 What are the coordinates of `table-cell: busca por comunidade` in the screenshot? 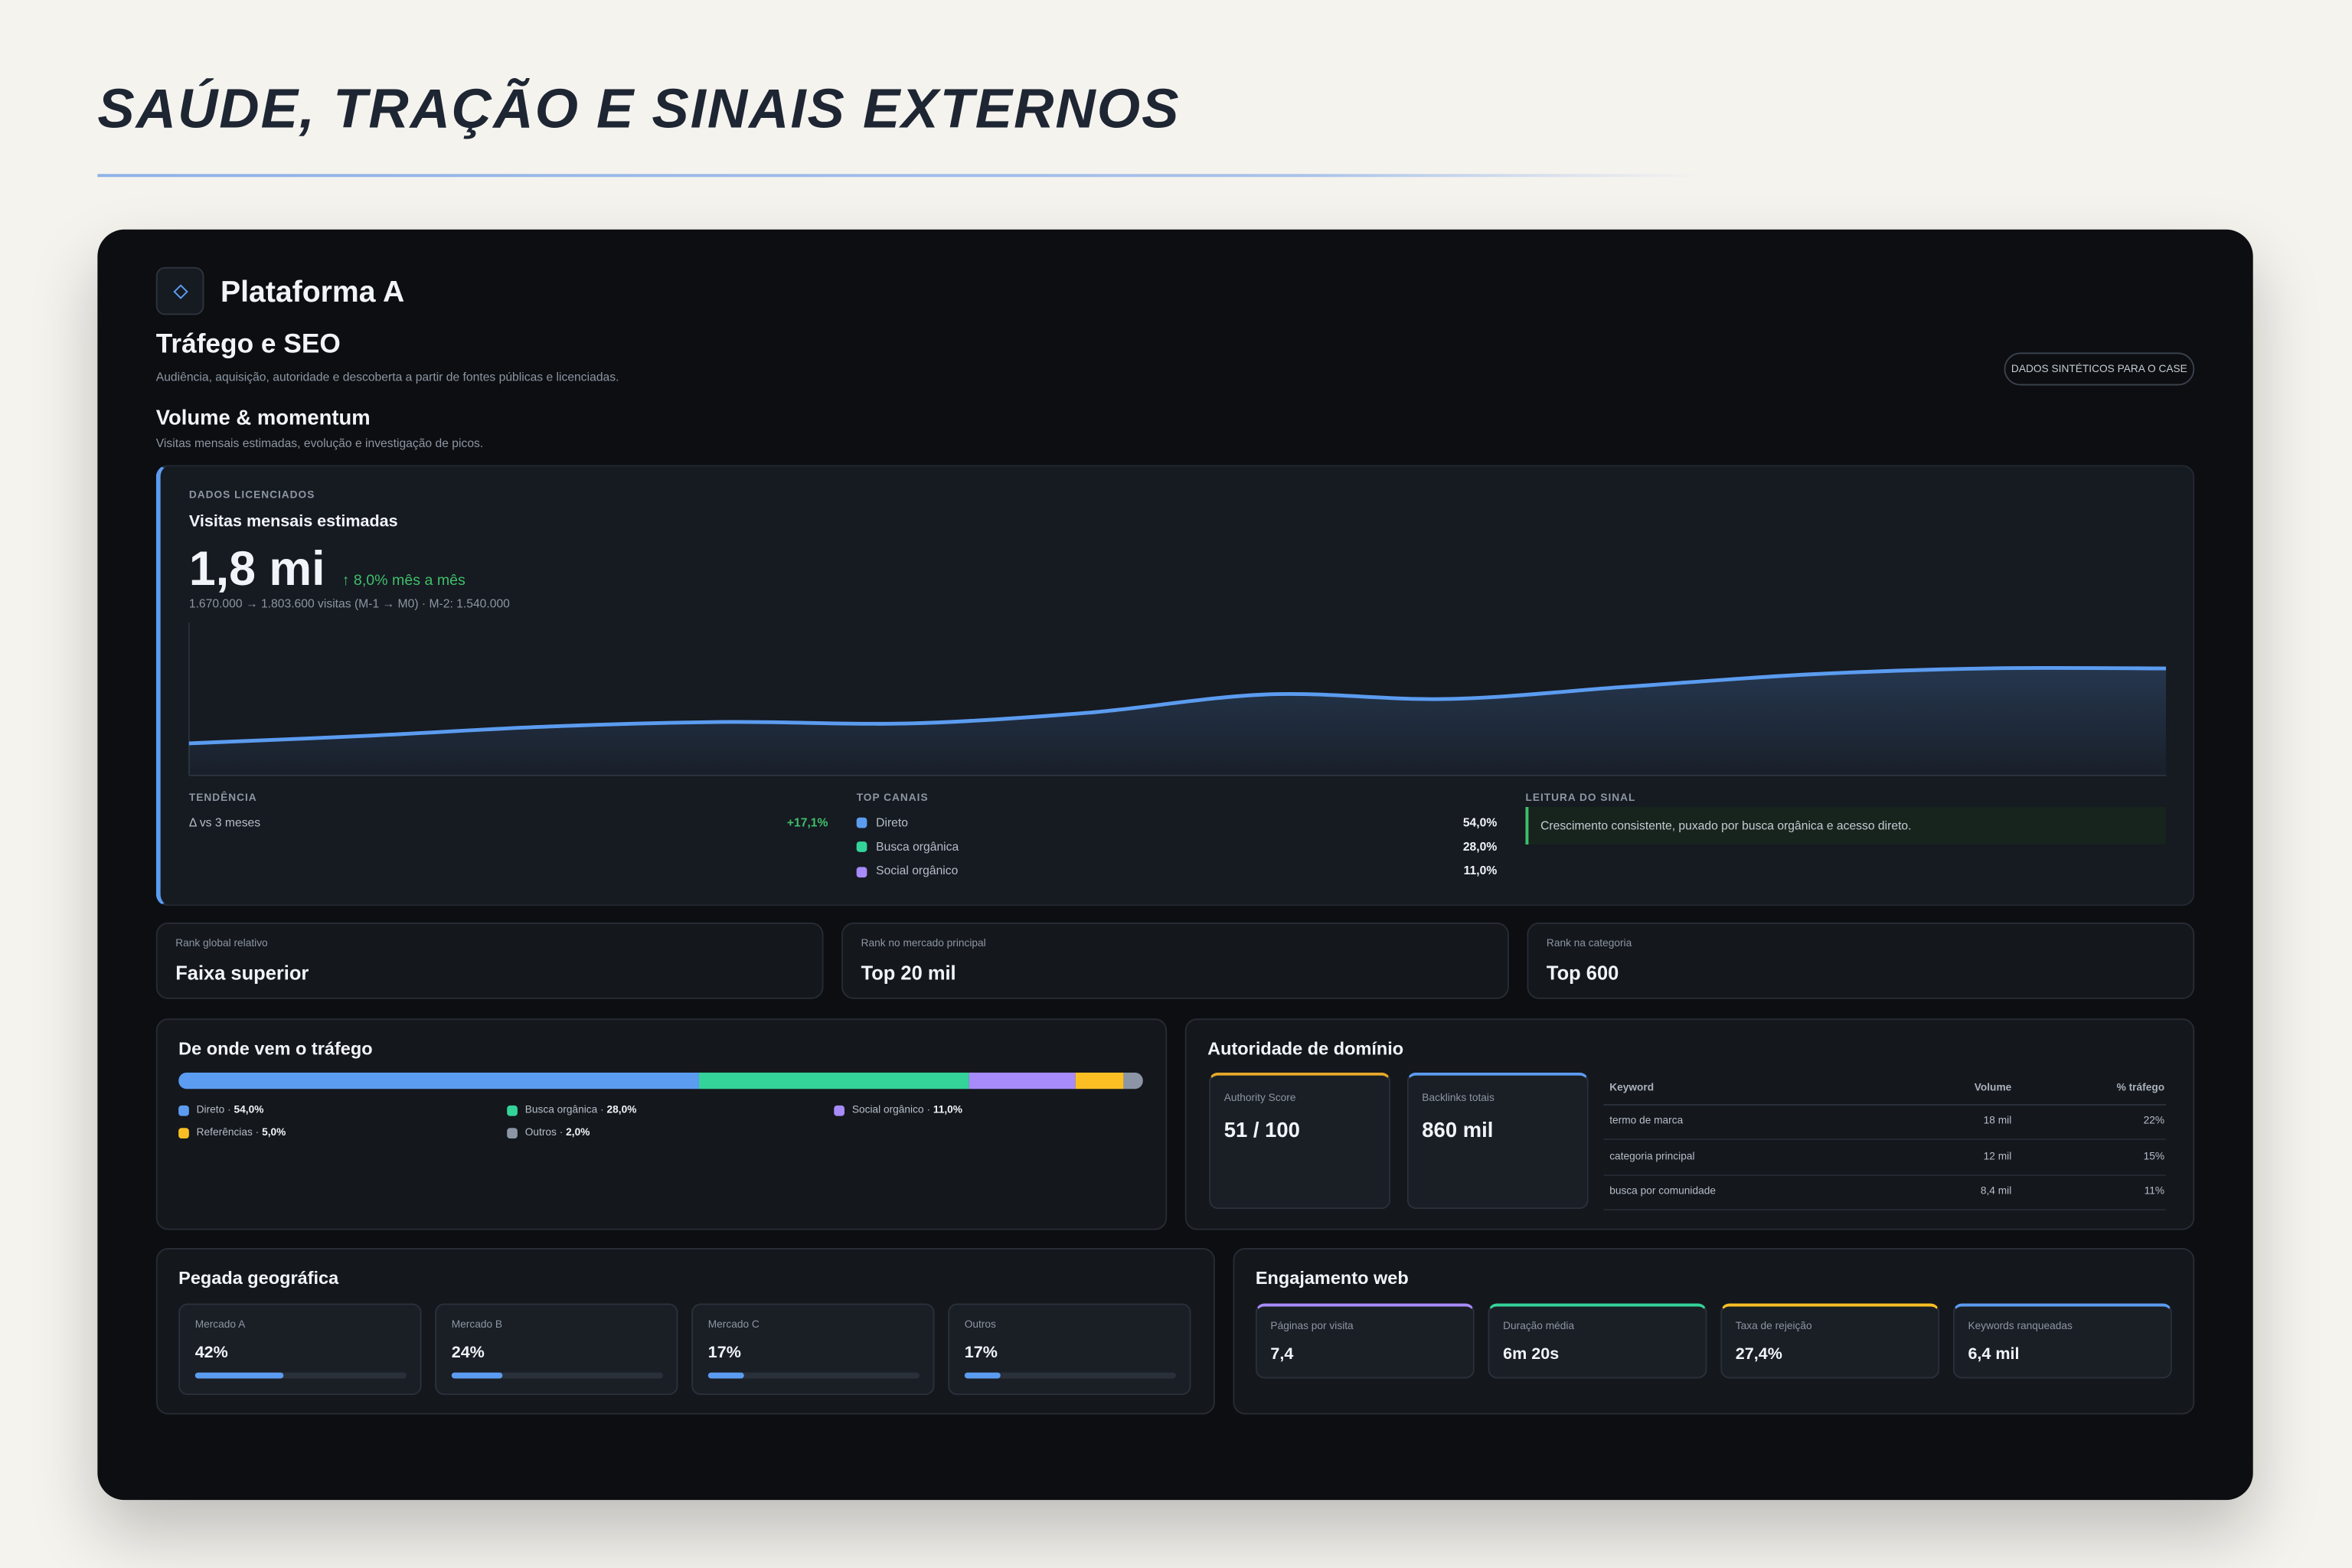 It's located at (1662, 1191).